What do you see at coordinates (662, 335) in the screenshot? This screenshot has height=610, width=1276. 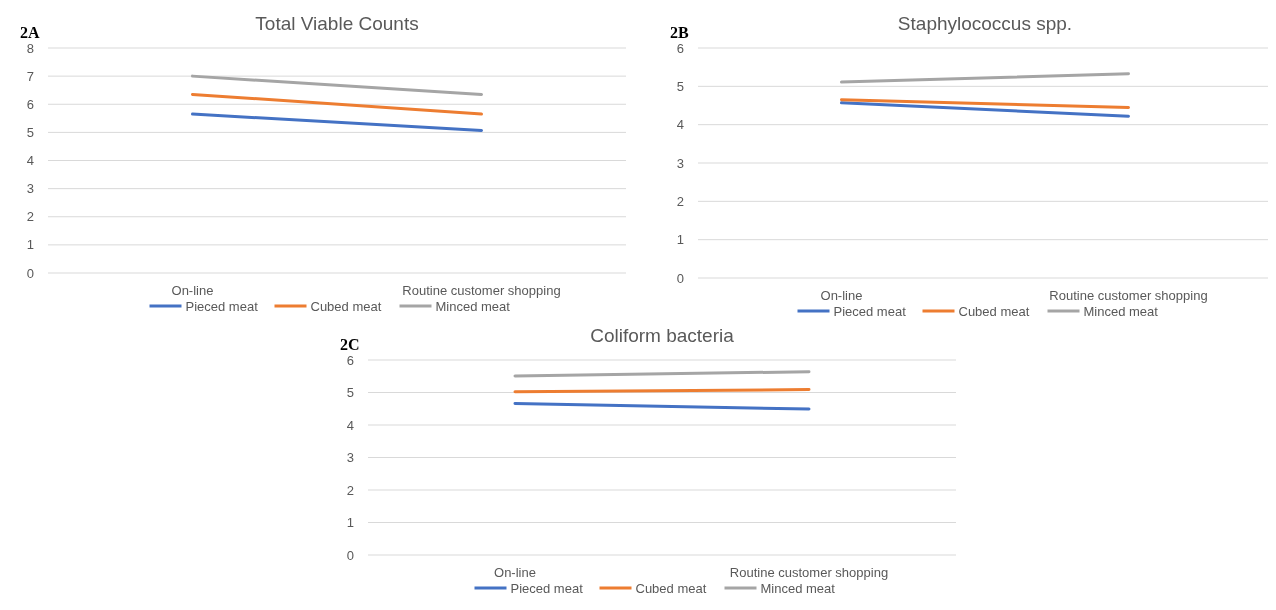 I see `chart-title: Coliform bacteria` at bounding box center [662, 335].